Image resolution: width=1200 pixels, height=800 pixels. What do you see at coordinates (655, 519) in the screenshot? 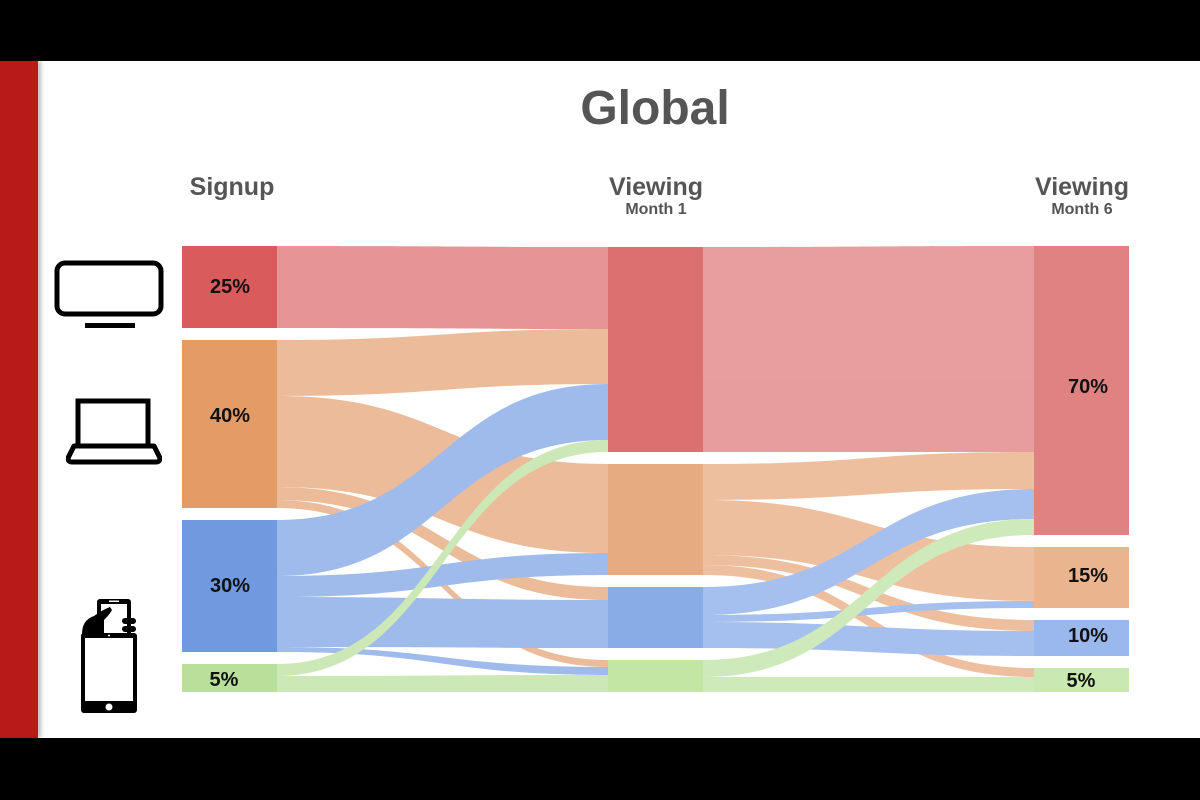
I see `node-month1-laptop` at bounding box center [655, 519].